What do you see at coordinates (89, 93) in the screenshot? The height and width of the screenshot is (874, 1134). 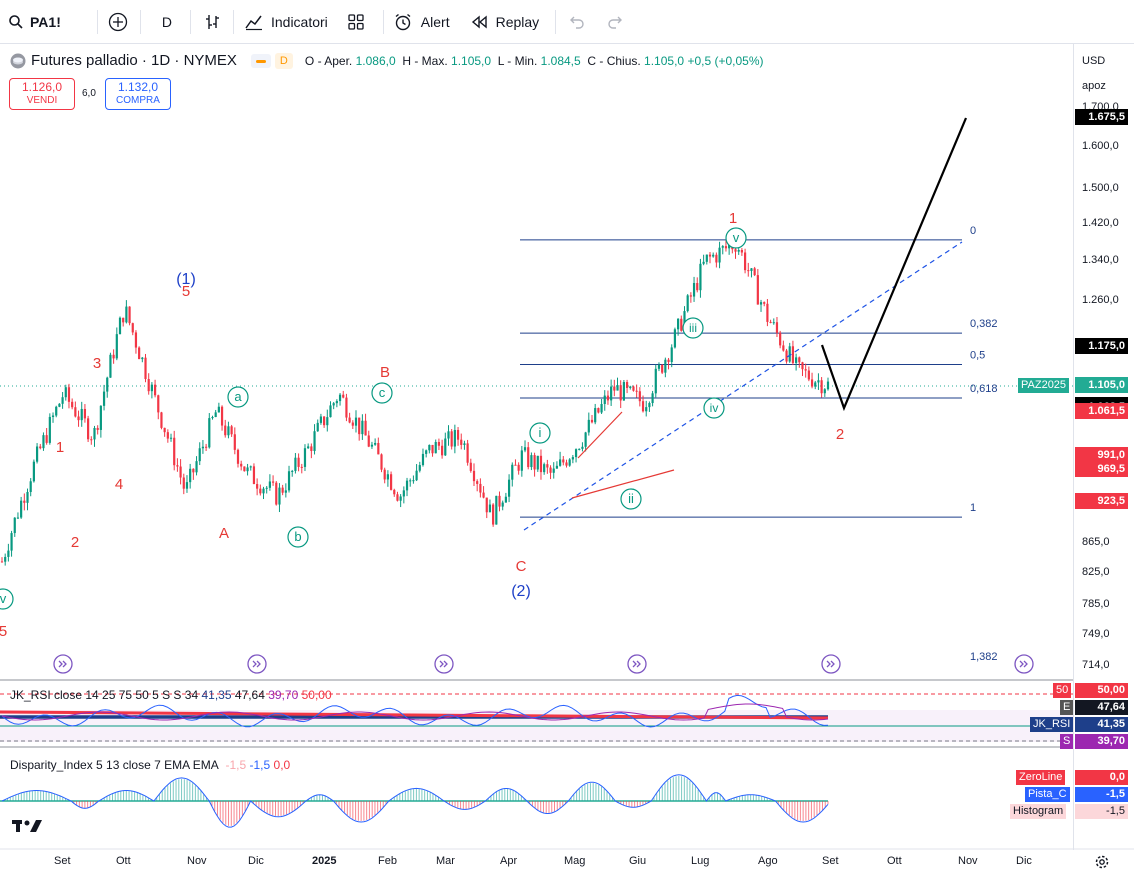 I see `spread-value: 6,0` at bounding box center [89, 93].